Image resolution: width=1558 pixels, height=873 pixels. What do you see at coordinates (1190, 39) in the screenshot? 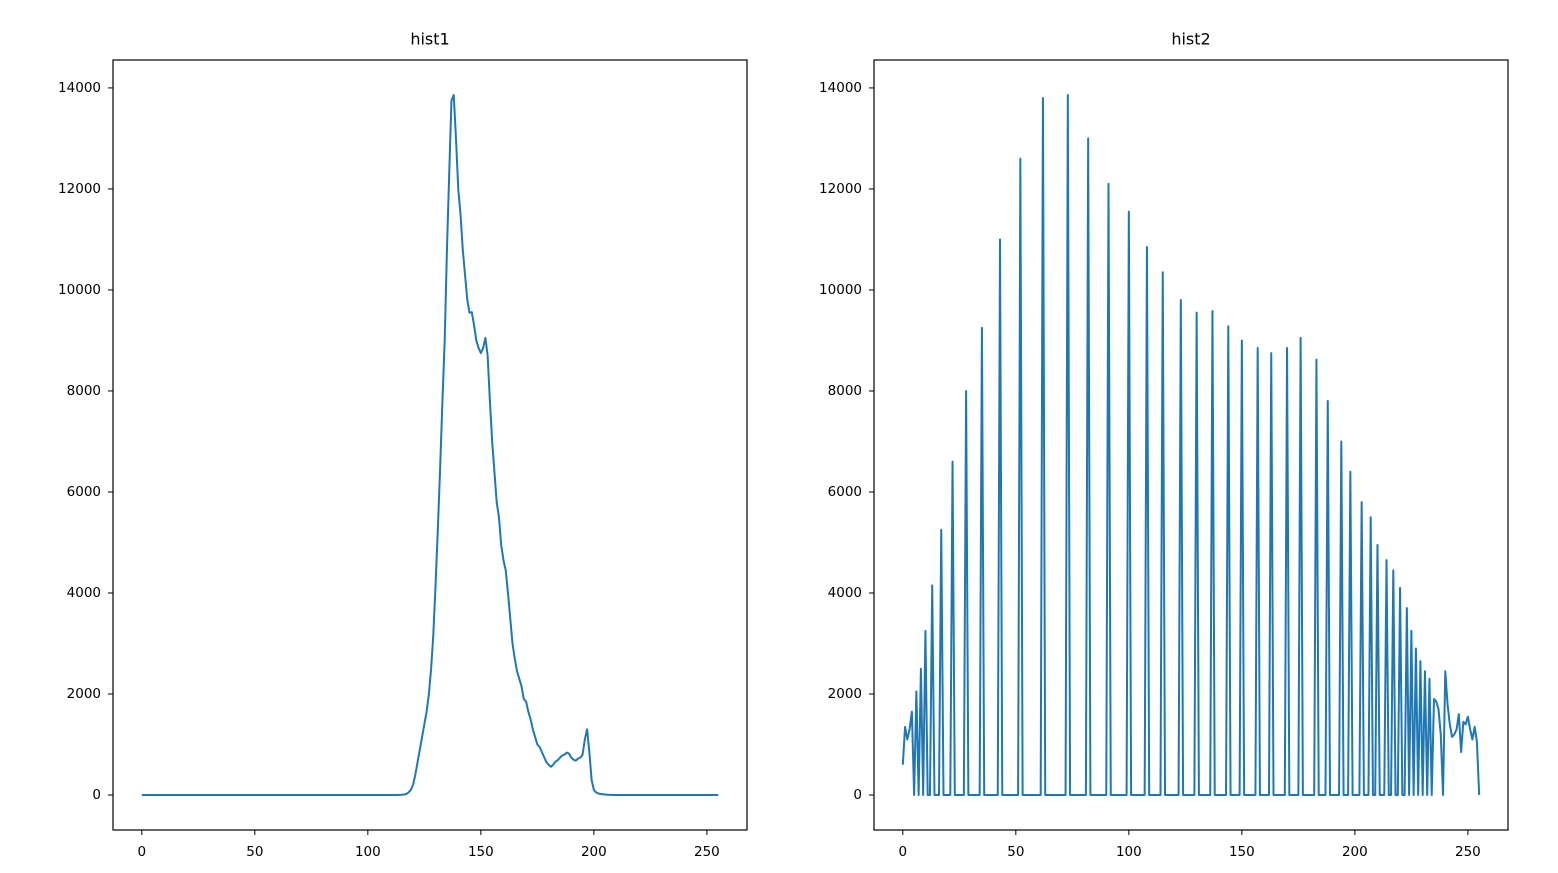
I see `chart-title: hist2` at bounding box center [1190, 39].